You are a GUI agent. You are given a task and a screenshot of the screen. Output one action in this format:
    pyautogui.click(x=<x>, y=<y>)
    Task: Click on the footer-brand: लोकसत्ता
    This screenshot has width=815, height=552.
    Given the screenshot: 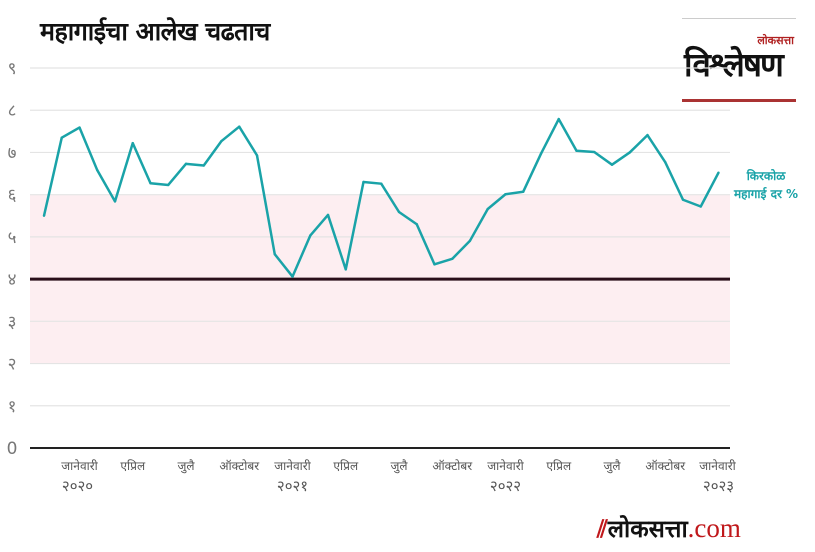 What is the action you would take?
    pyautogui.click(x=647, y=529)
    